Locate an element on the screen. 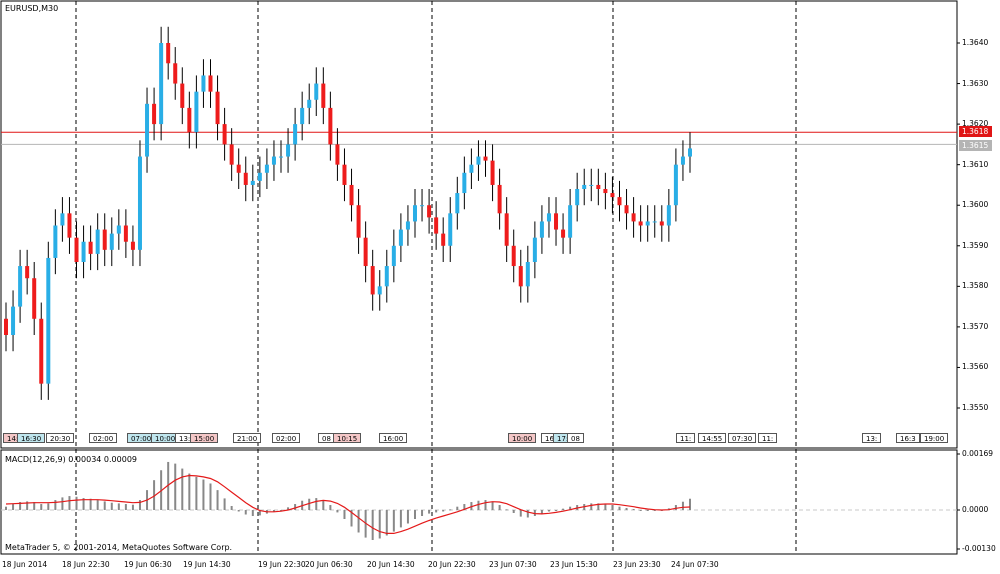 Image resolution: width=1000 pixels, height=574 pixels. macd-signal-line is located at coordinates (348, 504).